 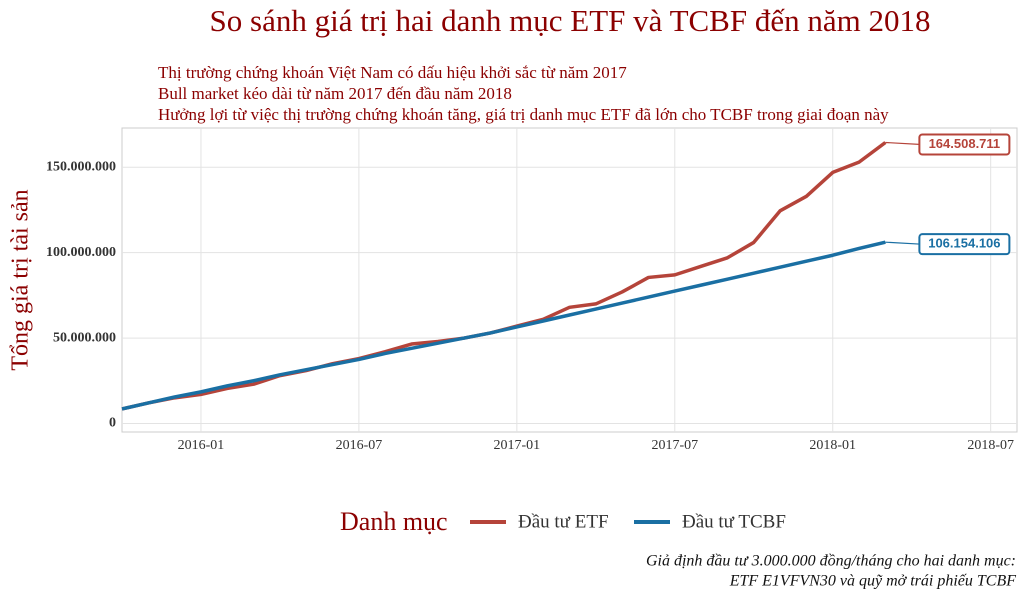 I want to click on end-label: 106.154.106, so click(x=964, y=243).